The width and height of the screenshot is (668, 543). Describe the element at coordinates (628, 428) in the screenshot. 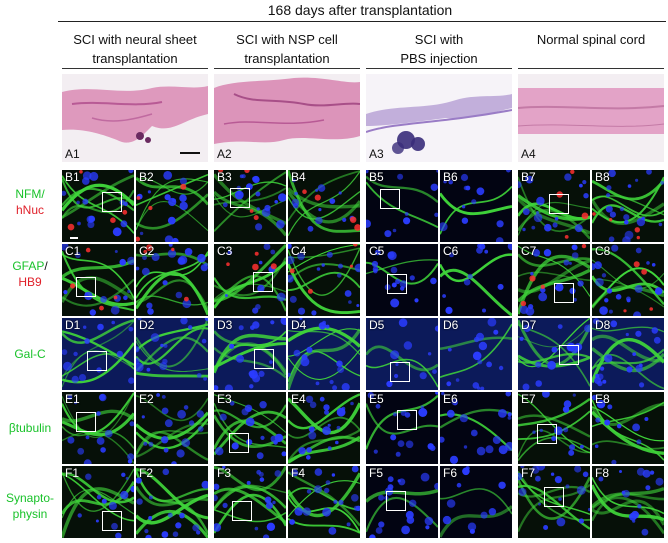

I see `micrograph-panel-e8: E8` at that location.